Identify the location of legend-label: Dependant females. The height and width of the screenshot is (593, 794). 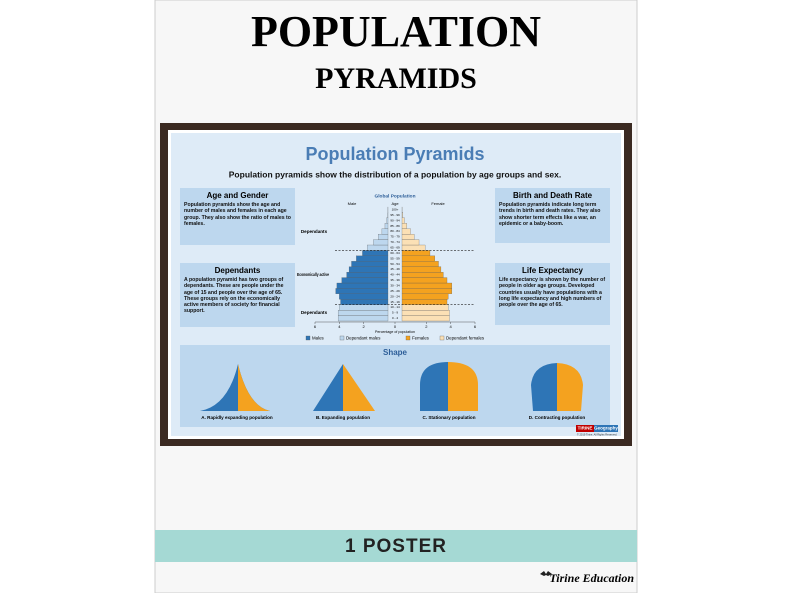
(465, 338).